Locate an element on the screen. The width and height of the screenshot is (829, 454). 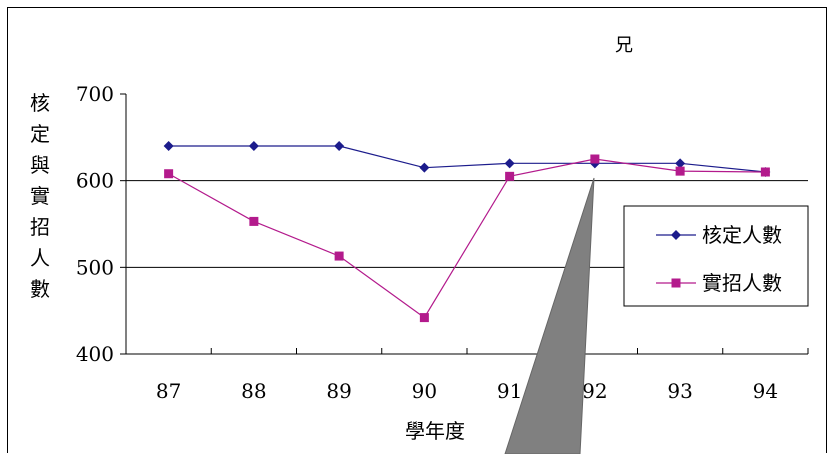
x-tick-label: 94 is located at coordinates (765, 391).